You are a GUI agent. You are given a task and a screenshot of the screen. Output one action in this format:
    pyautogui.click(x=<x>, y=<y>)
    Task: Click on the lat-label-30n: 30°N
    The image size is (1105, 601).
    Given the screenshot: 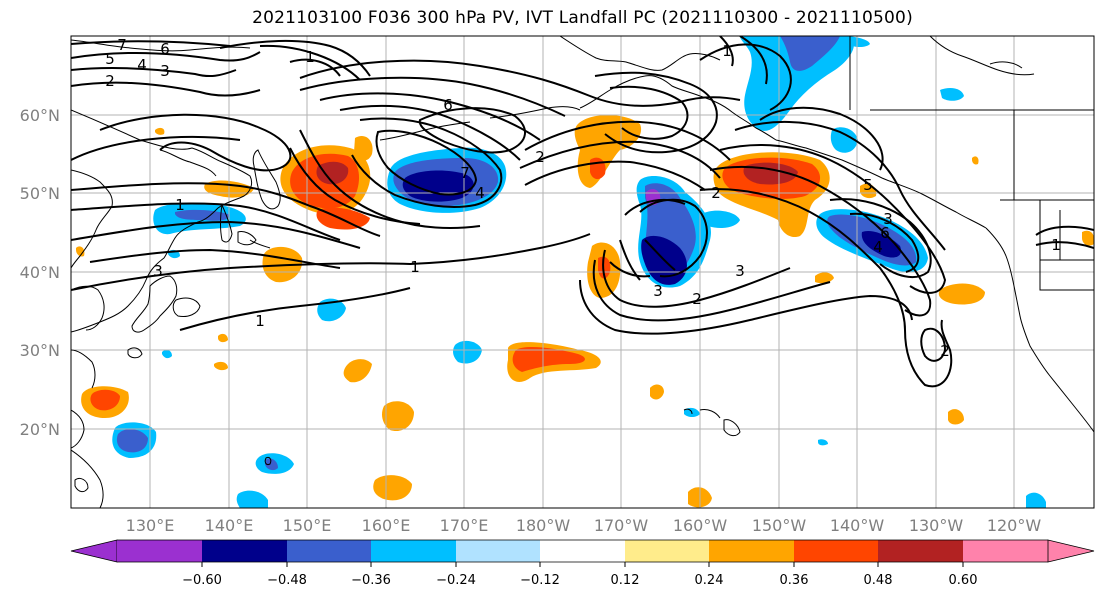 What is the action you would take?
    pyautogui.click(x=40, y=350)
    